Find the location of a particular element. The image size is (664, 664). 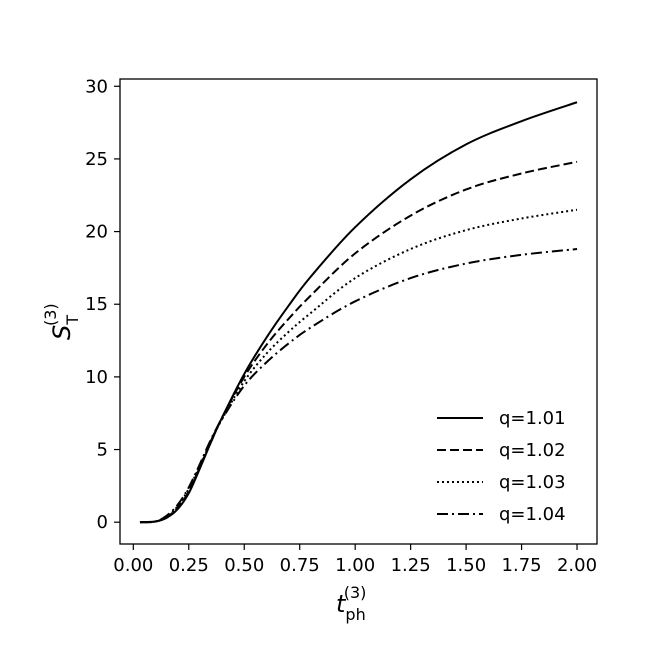

x-axis-title-sup: (3) is located at coordinates (355, 592).